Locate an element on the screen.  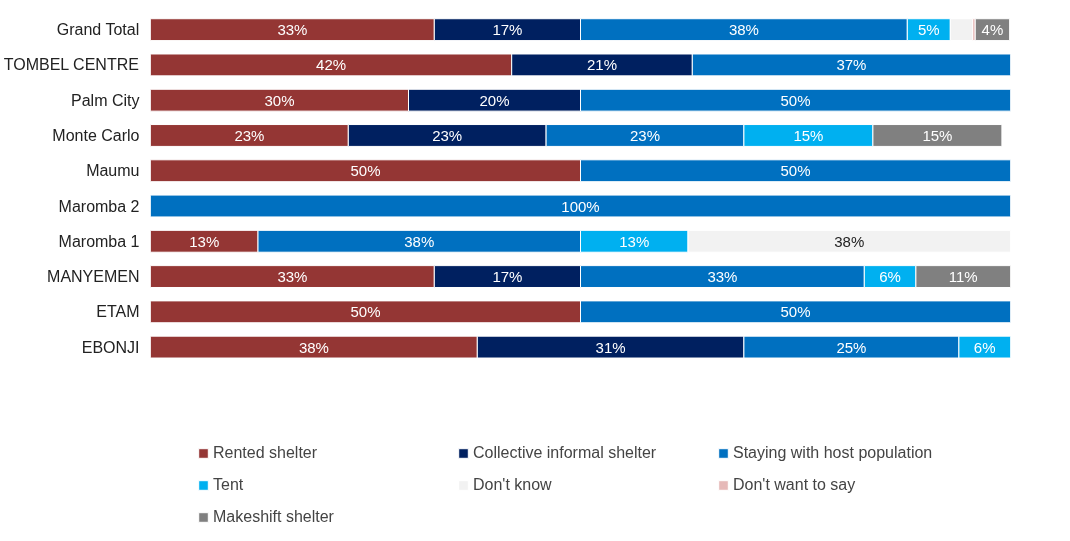
bar is located at coordinates (580, 206).